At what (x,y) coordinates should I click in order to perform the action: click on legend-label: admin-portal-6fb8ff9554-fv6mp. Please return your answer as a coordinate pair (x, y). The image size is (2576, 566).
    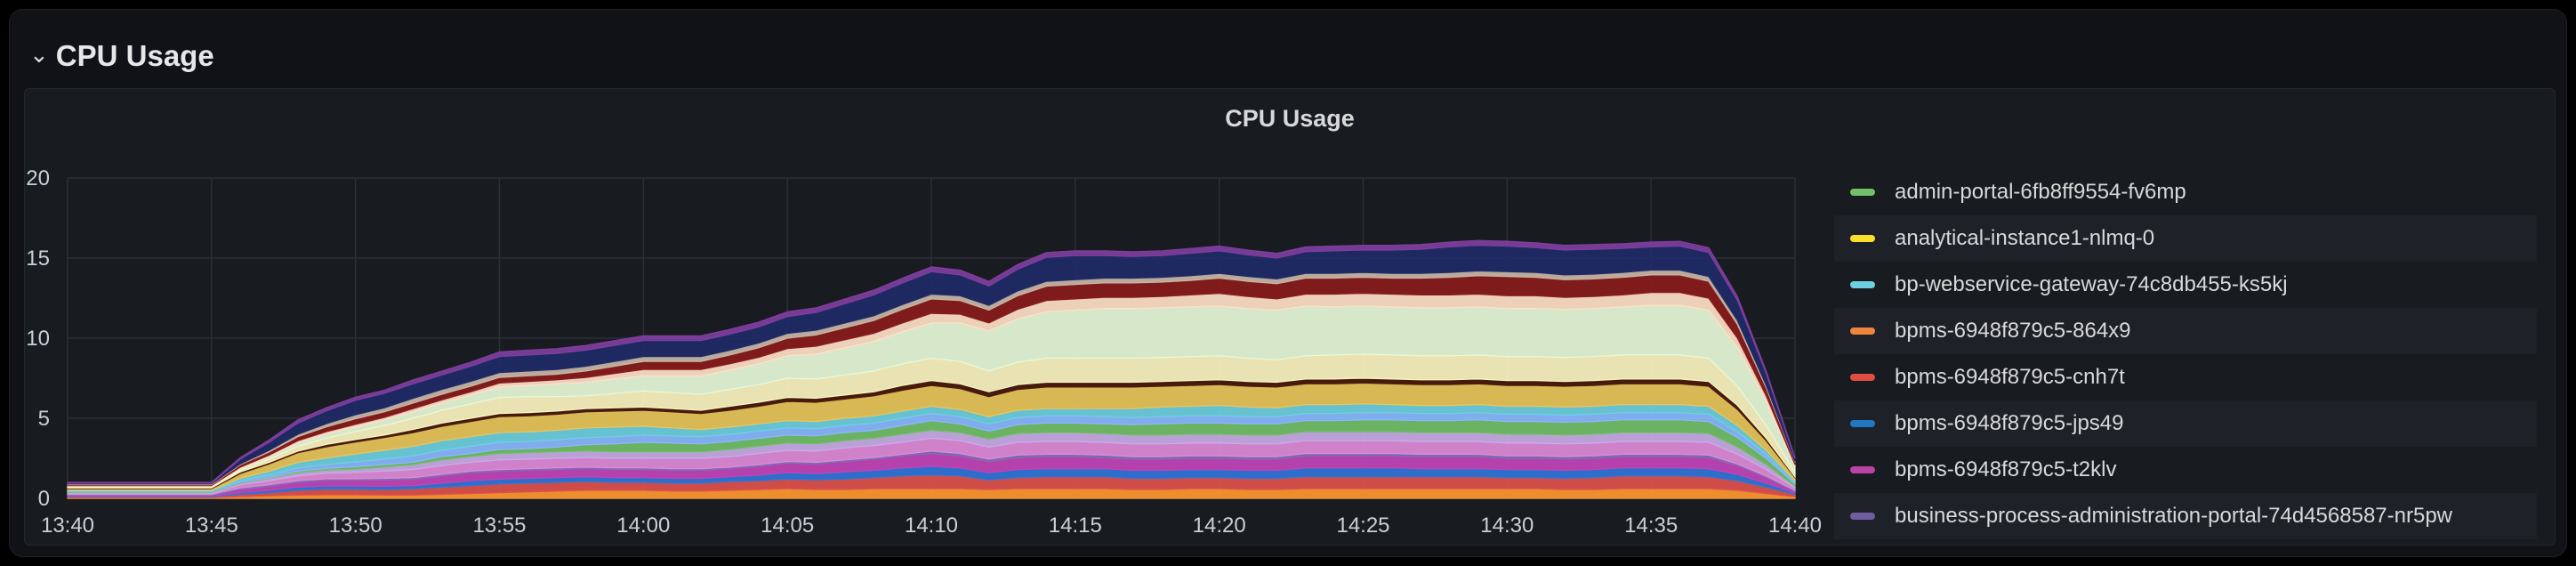
    Looking at the image, I should click on (2040, 192).